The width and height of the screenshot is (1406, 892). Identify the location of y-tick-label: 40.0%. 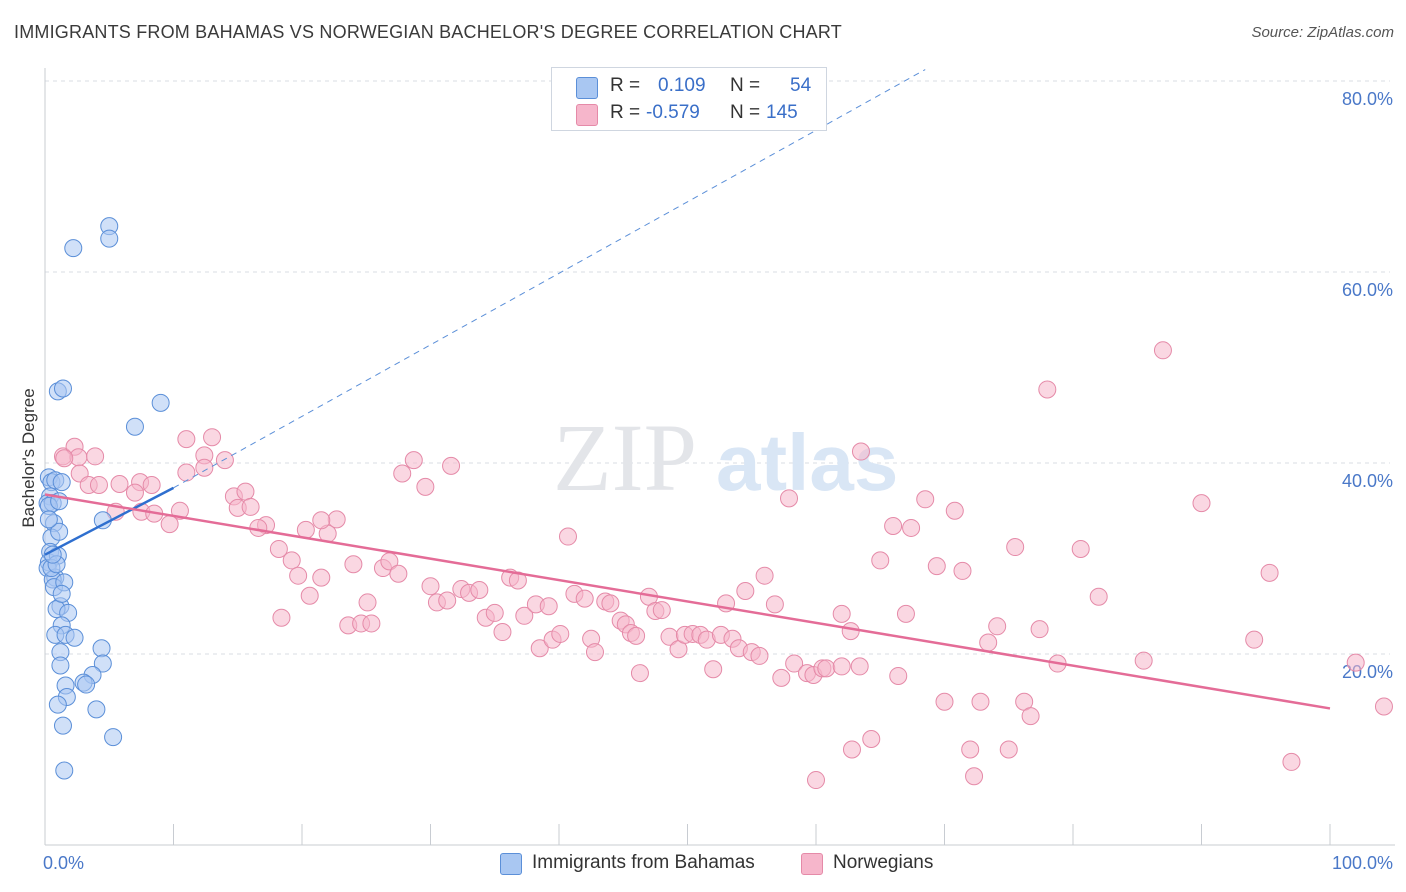
(1367, 481).